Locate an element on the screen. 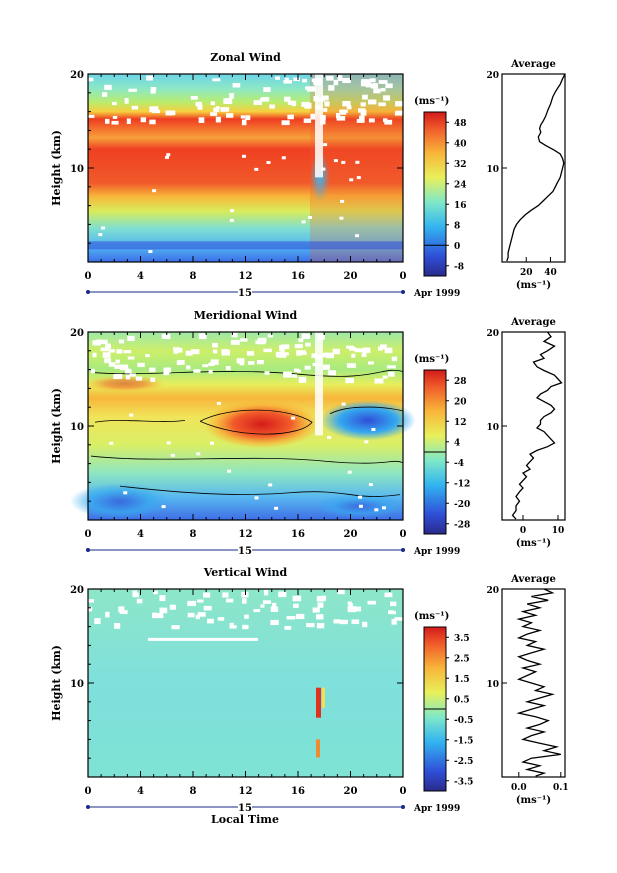 Image resolution: width=617 pixels, height=873 pixels. x-tick-label: 4 is located at coordinates (140, 791).